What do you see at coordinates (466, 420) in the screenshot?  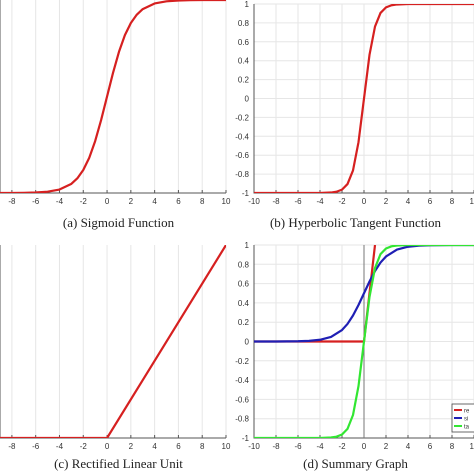 I see `legend-label: si` at bounding box center [466, 420].